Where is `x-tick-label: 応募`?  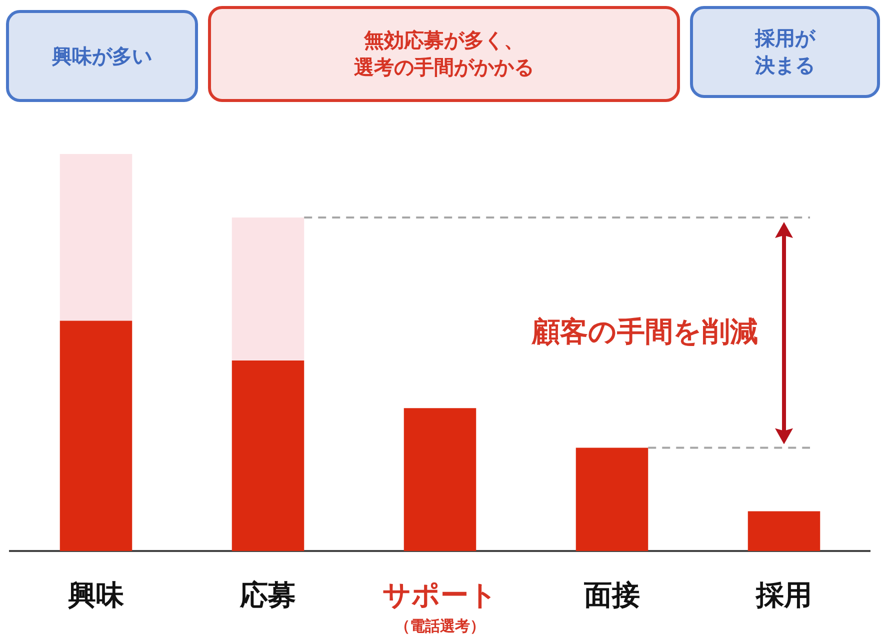 x-tick-label: 応募 is located at coordinates (267, 595).